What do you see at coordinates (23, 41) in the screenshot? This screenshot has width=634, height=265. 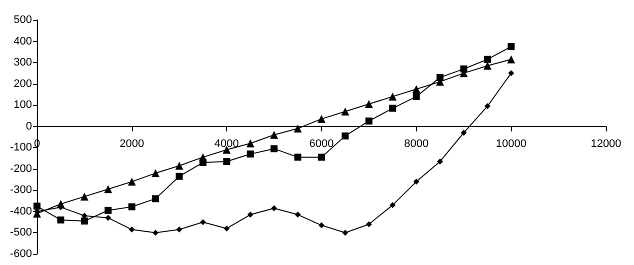 I see `y-tick-label: 400` at bounding box center [23, 41].